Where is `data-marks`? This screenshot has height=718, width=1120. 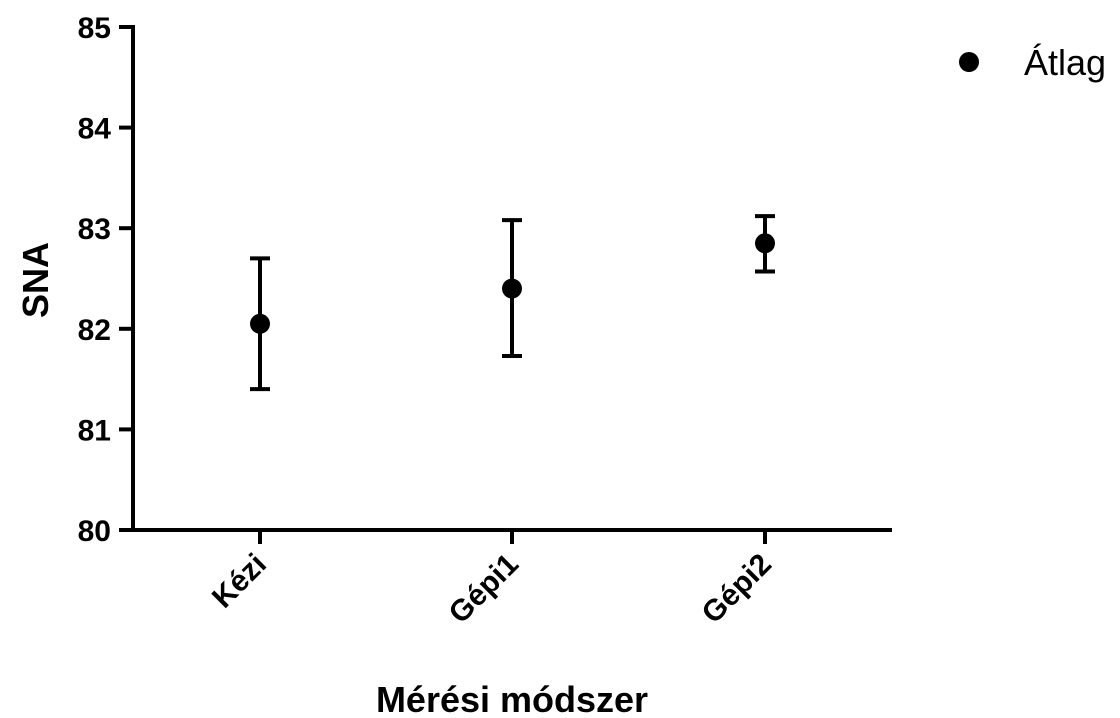
data-marks is located at coordinates (512, 303).